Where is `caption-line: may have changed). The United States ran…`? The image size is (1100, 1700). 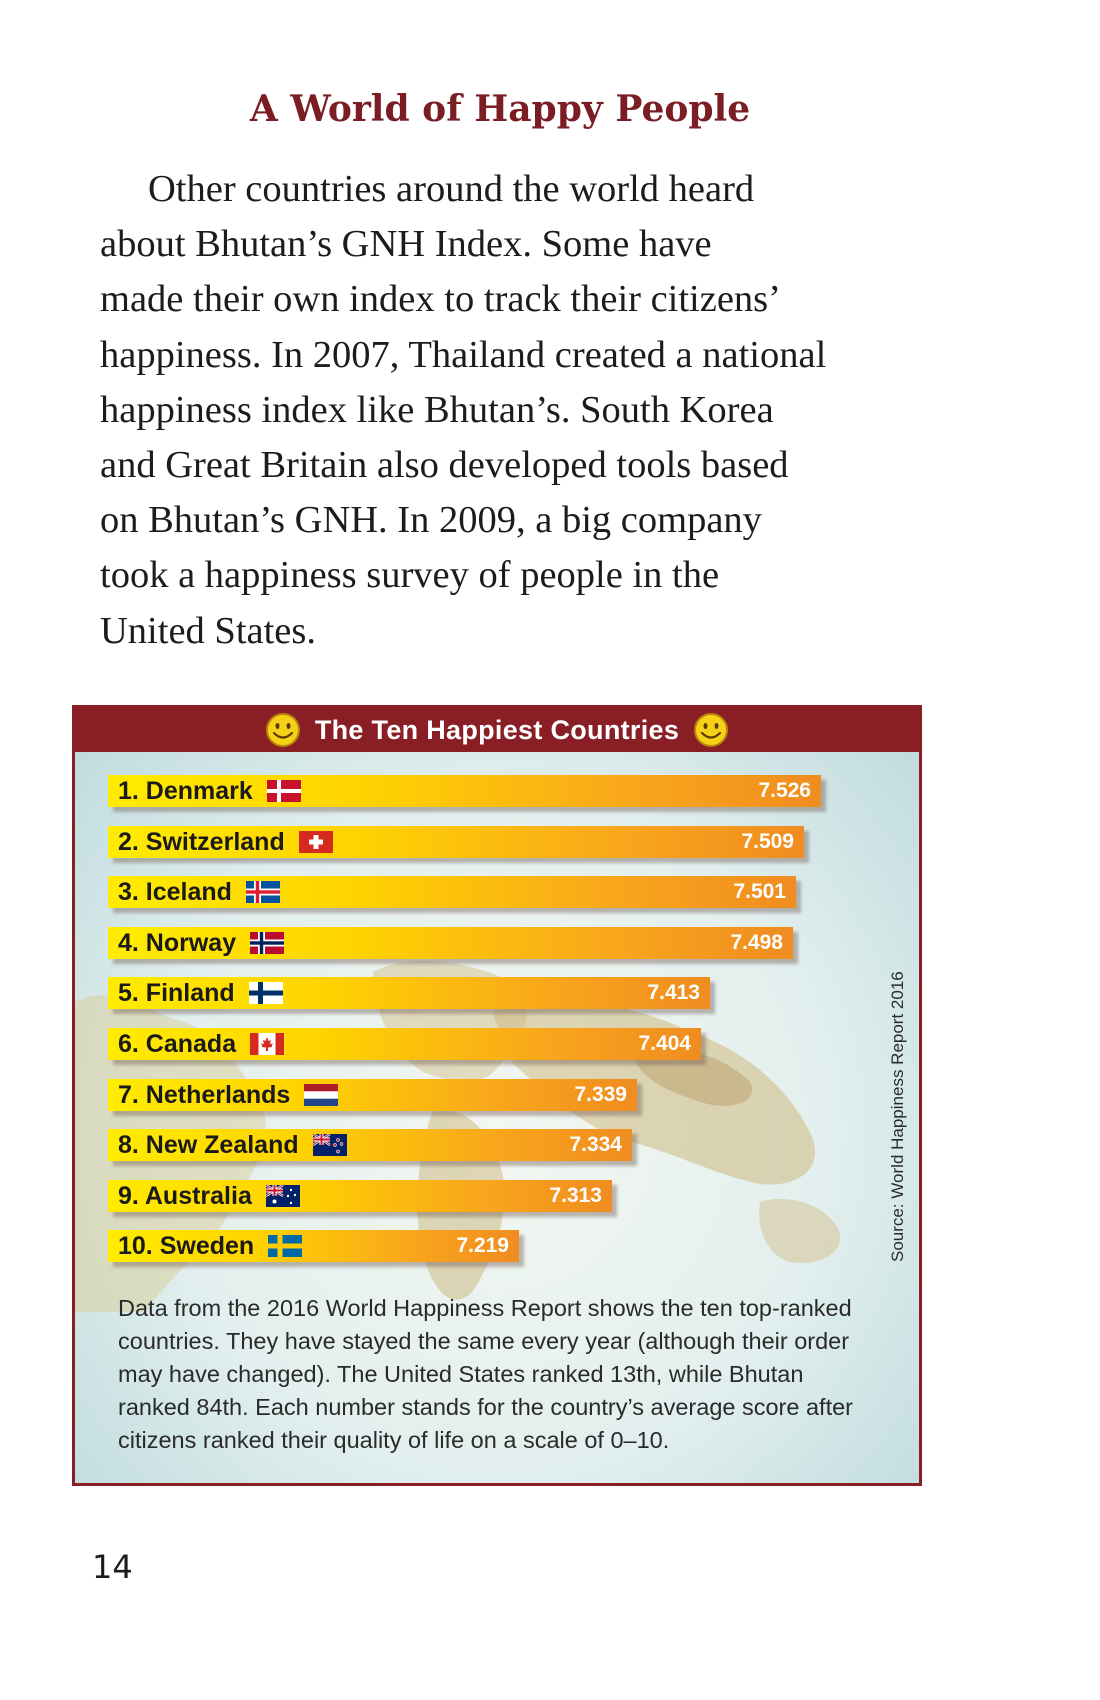 caption-line: may have changed). The United States ran… is located at coordinates (461, 1374).